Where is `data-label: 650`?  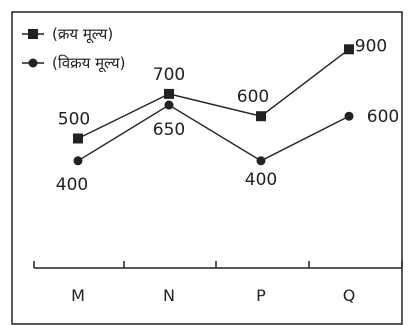
data-label: 650 is located at coordinates (169, 130).